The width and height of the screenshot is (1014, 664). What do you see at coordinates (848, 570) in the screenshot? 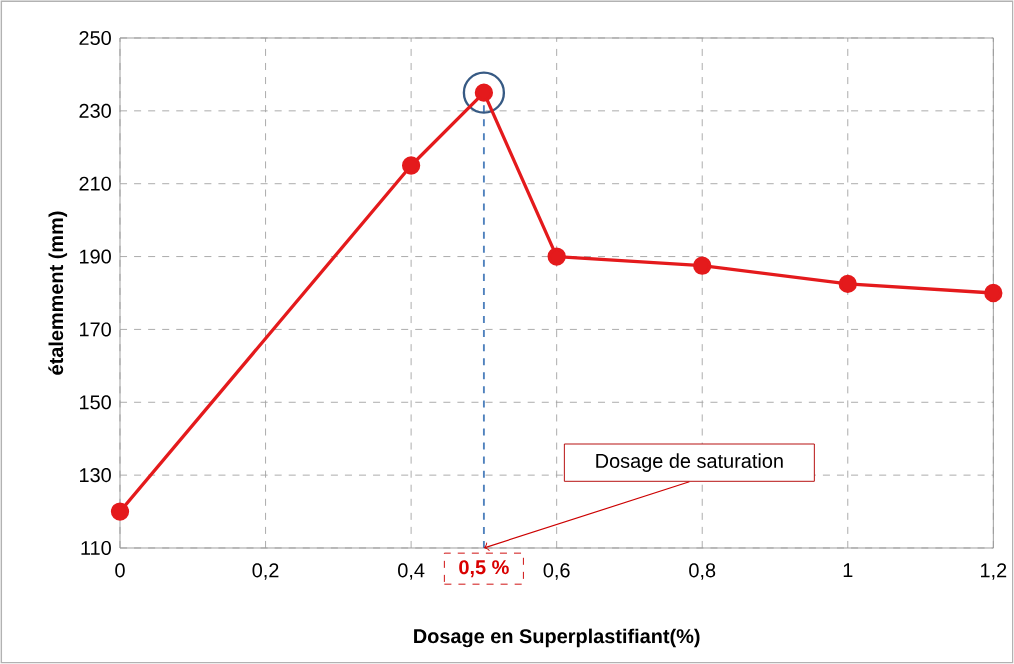
I see `x-tick-label: 1` at bounding box center [848, 570].